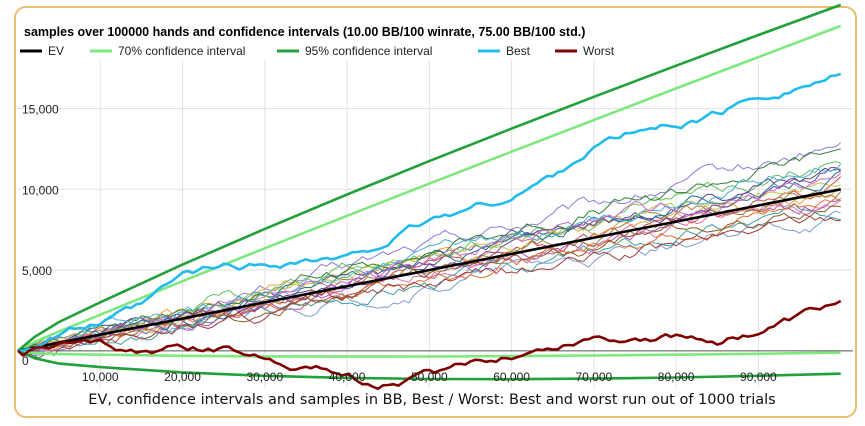 The width and height of the screenshot is (865, 426). I want to click on legend-label: 95% confidence interval, so click(368, 51).